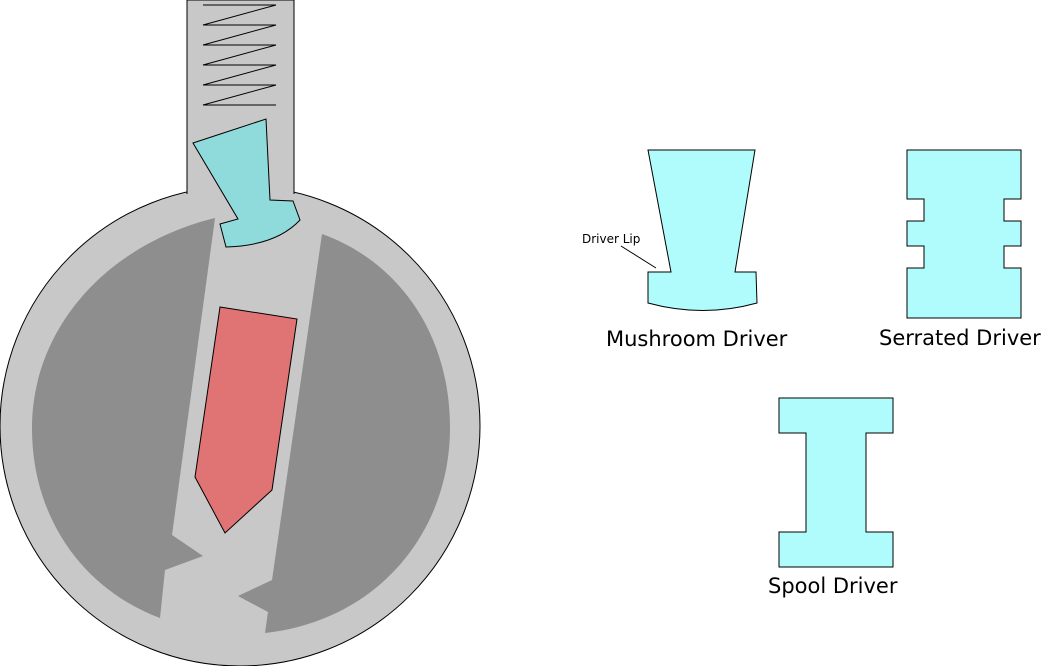 The width and height of the screenshot is (1048, 666). What do you see at coordinates (638, 257) in the screenshot?
I see `driver-lip-leader` at bounding box center [638, 257].